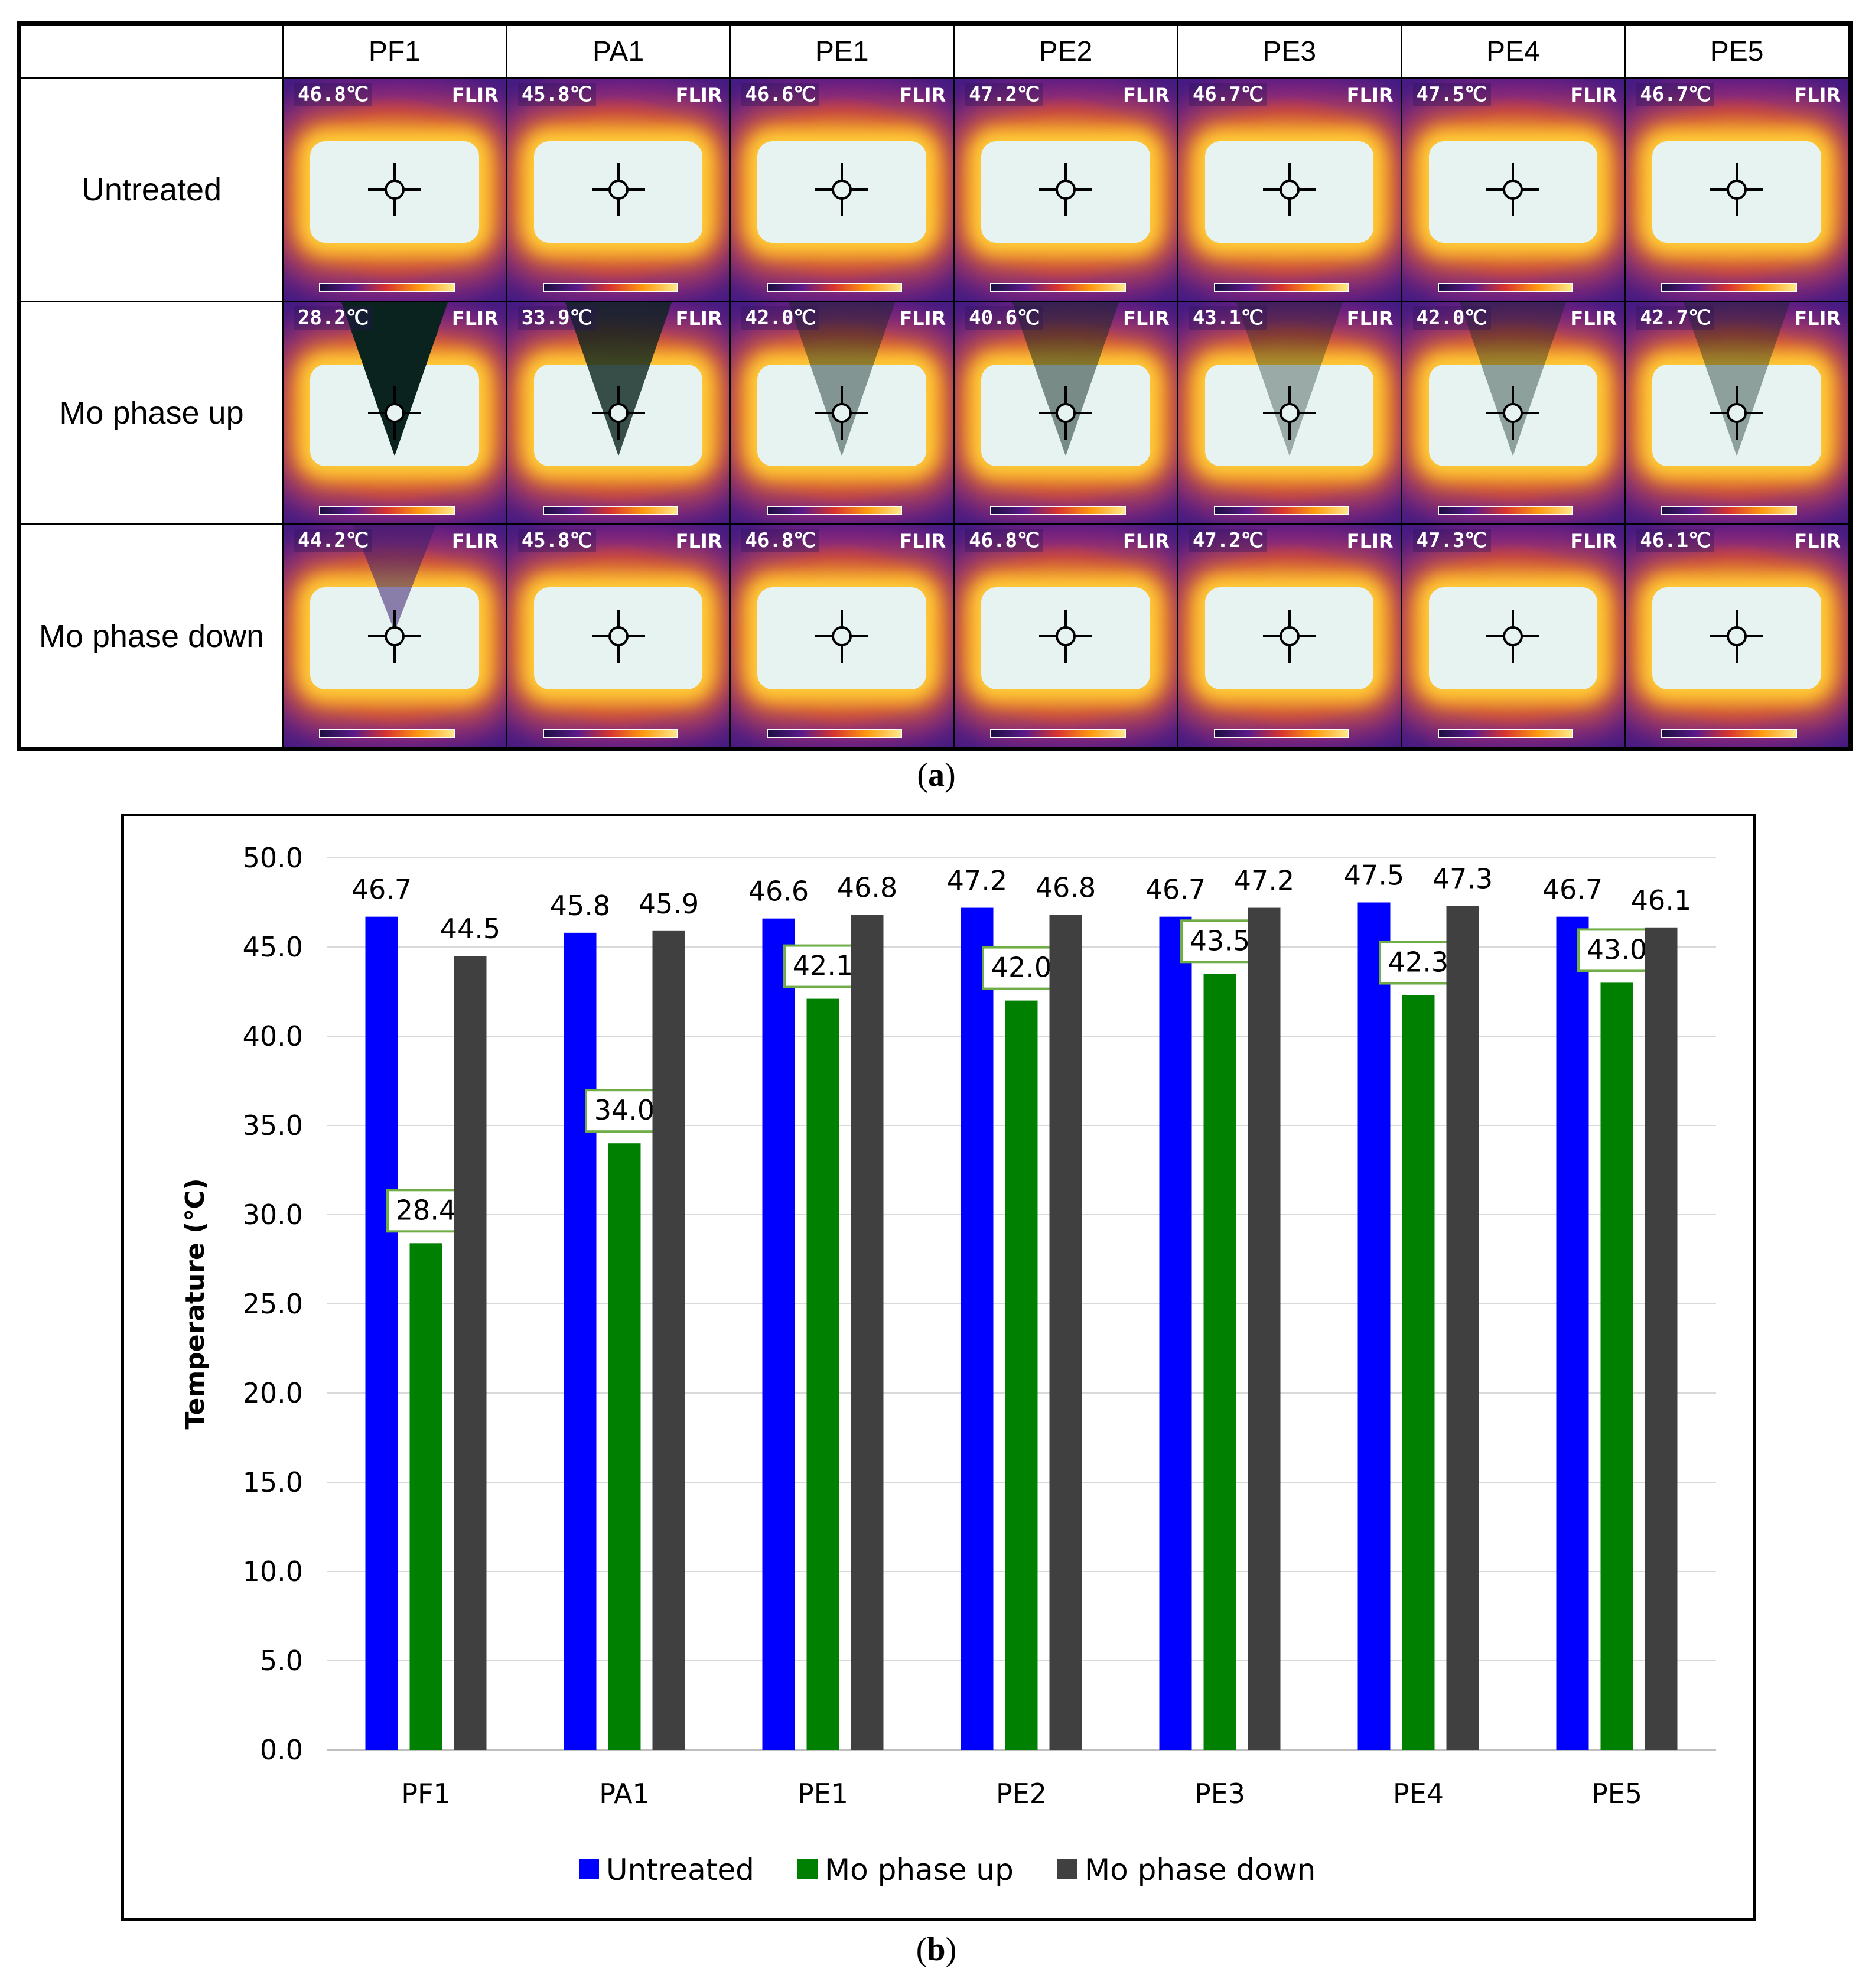 The width and height of the screenshot is (1872, 1988). I want to click on thermal-image: 46.1℃ FLIR, so click(1737, 636).